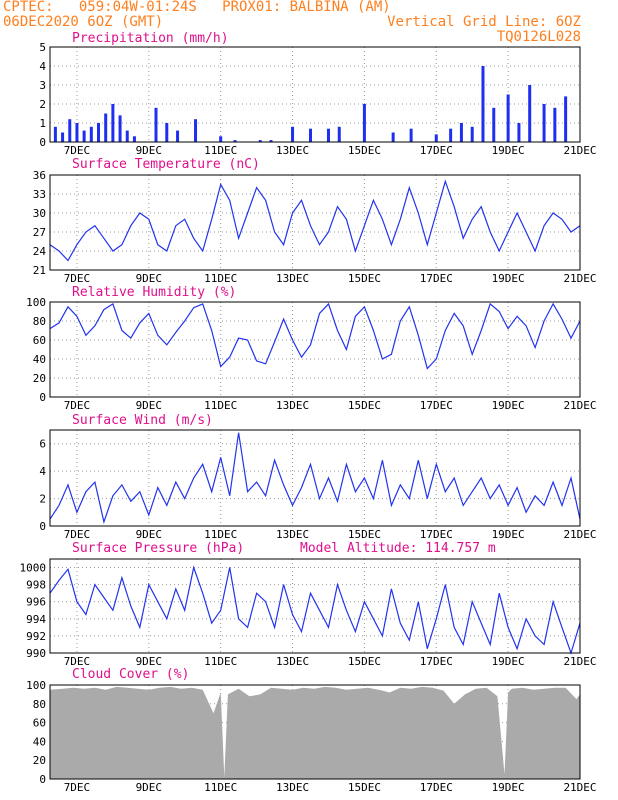  What do you see at coordinates (36, 685) in the screenshot?
I see `y-tick-label: 100` at bounding box center [36, 685].